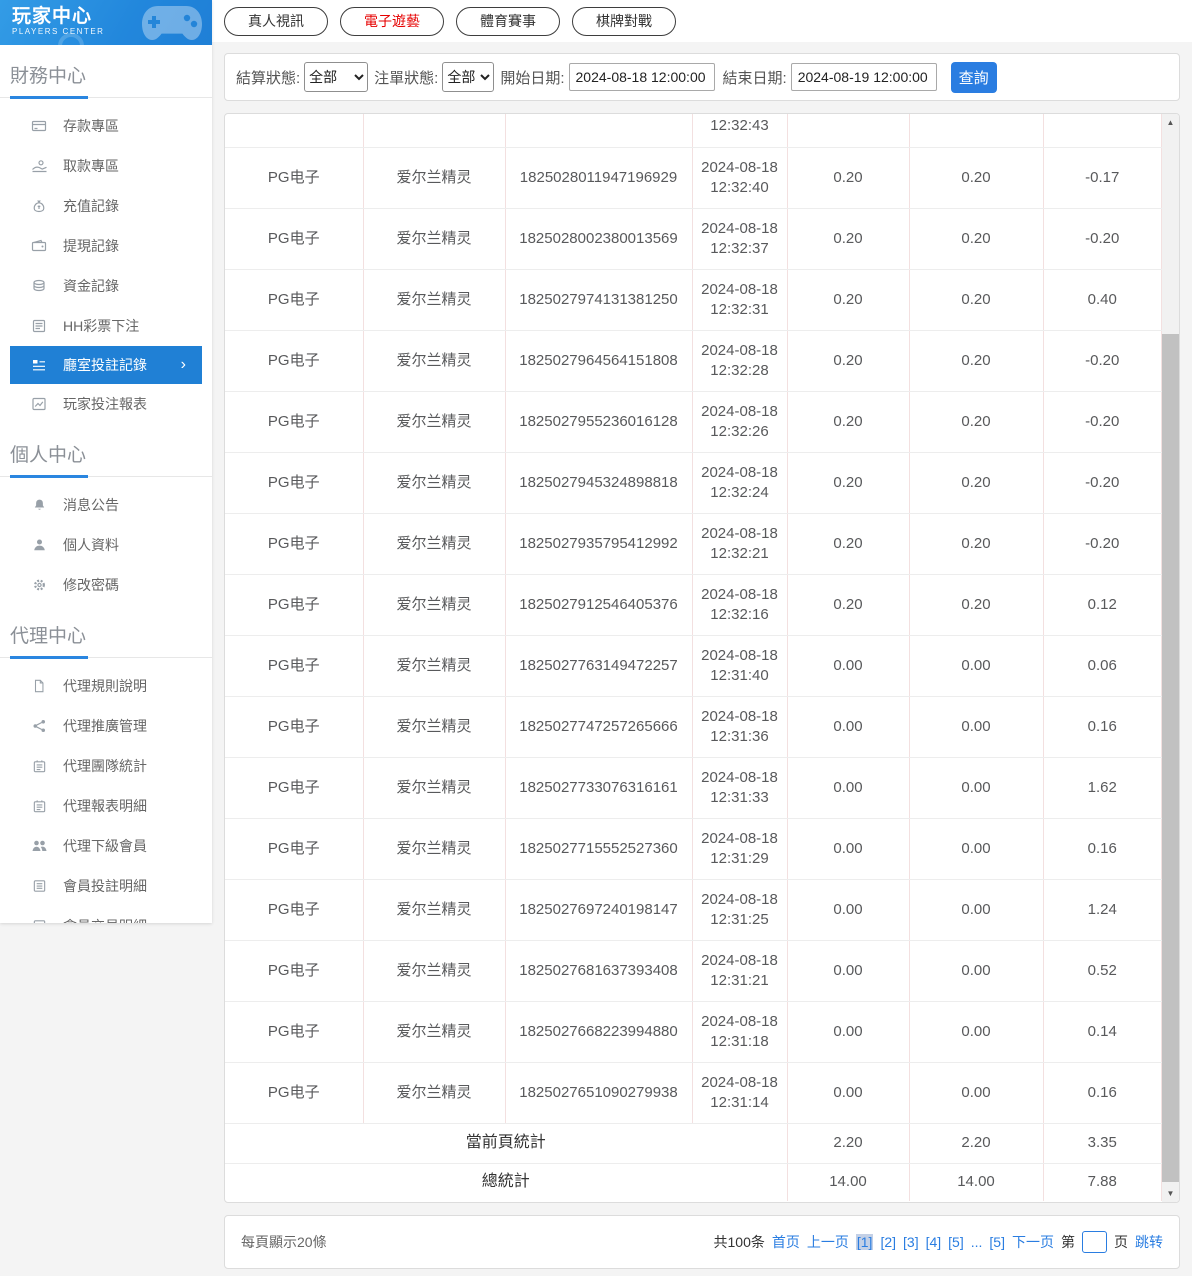  I want to click on sidebar-item: 存款專區 ›, so click(106, 126).